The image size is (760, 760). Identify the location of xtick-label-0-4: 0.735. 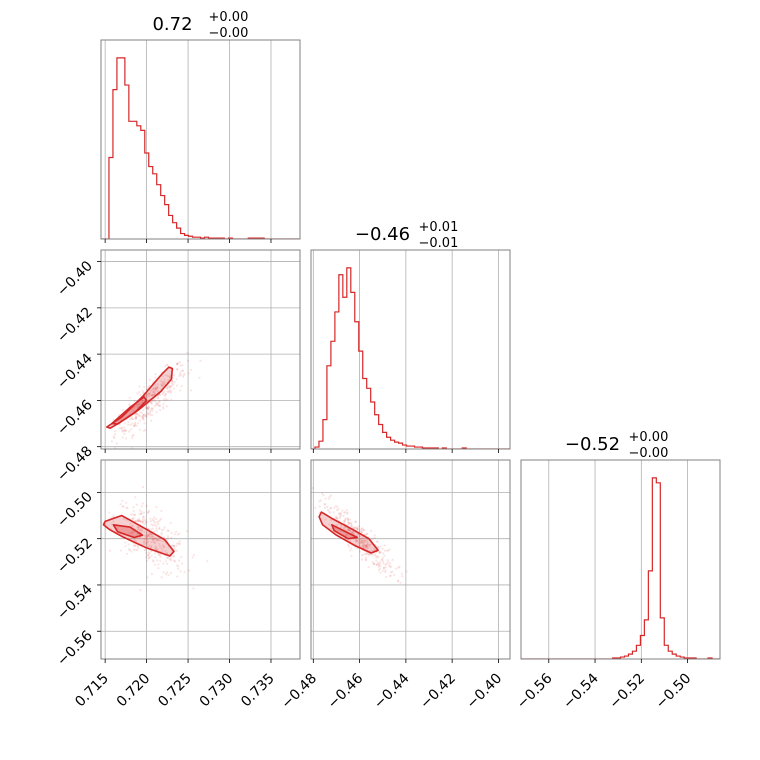
(258, 691).